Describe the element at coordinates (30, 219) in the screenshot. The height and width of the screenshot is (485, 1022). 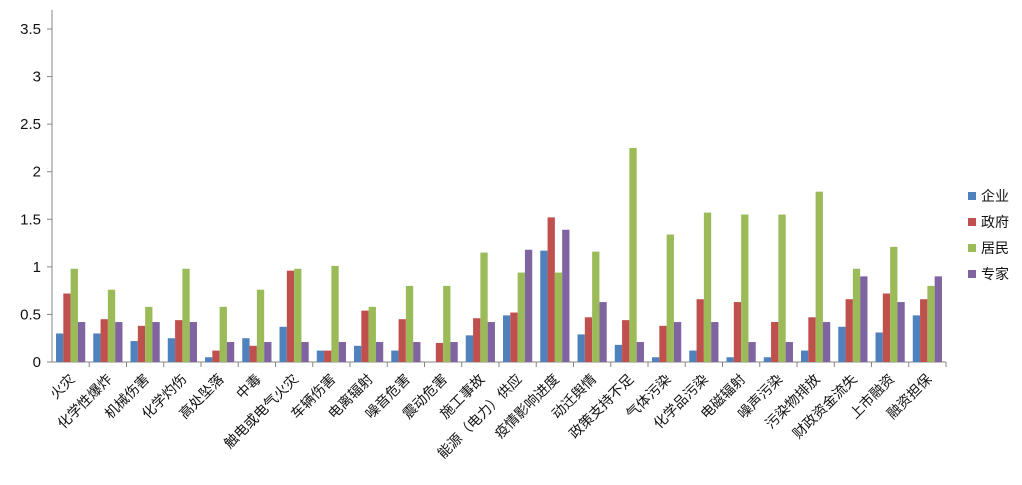
I see `y-tick-label: 1.5` at that location.